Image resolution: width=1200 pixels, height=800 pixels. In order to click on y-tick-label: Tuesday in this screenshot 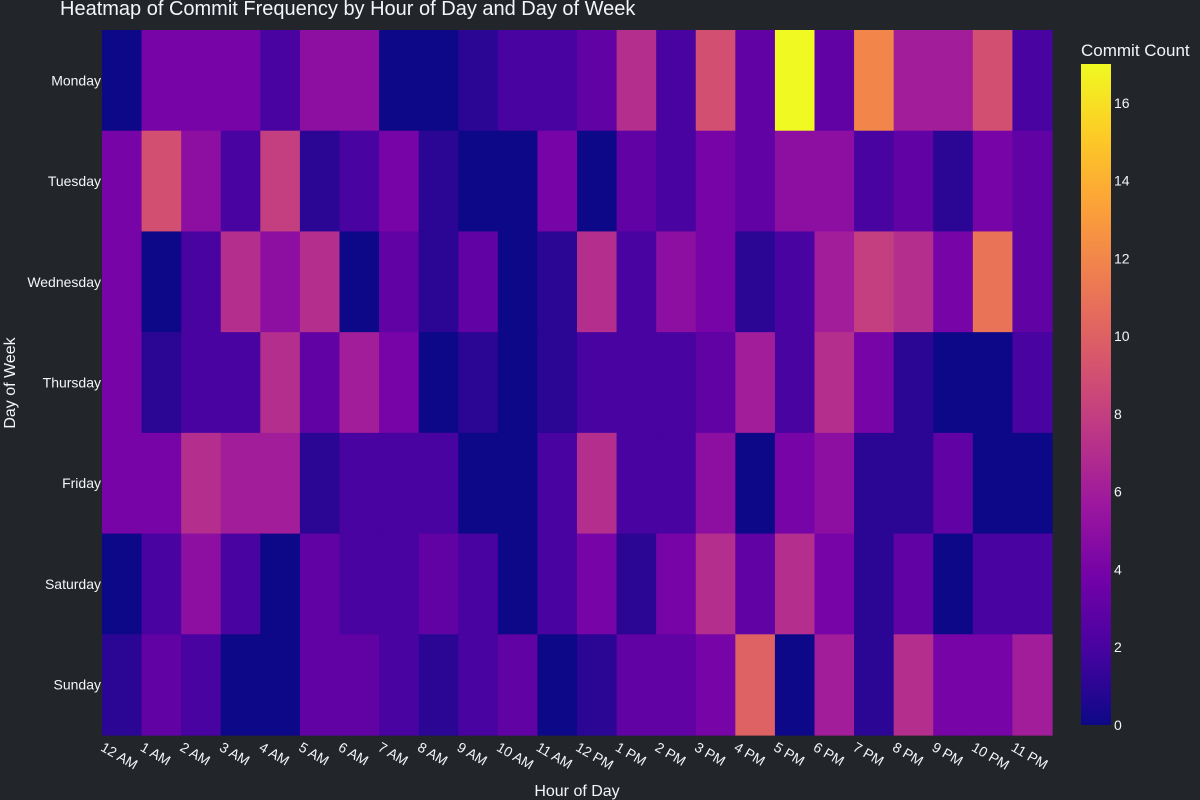, I will do `click(74, 181)`.